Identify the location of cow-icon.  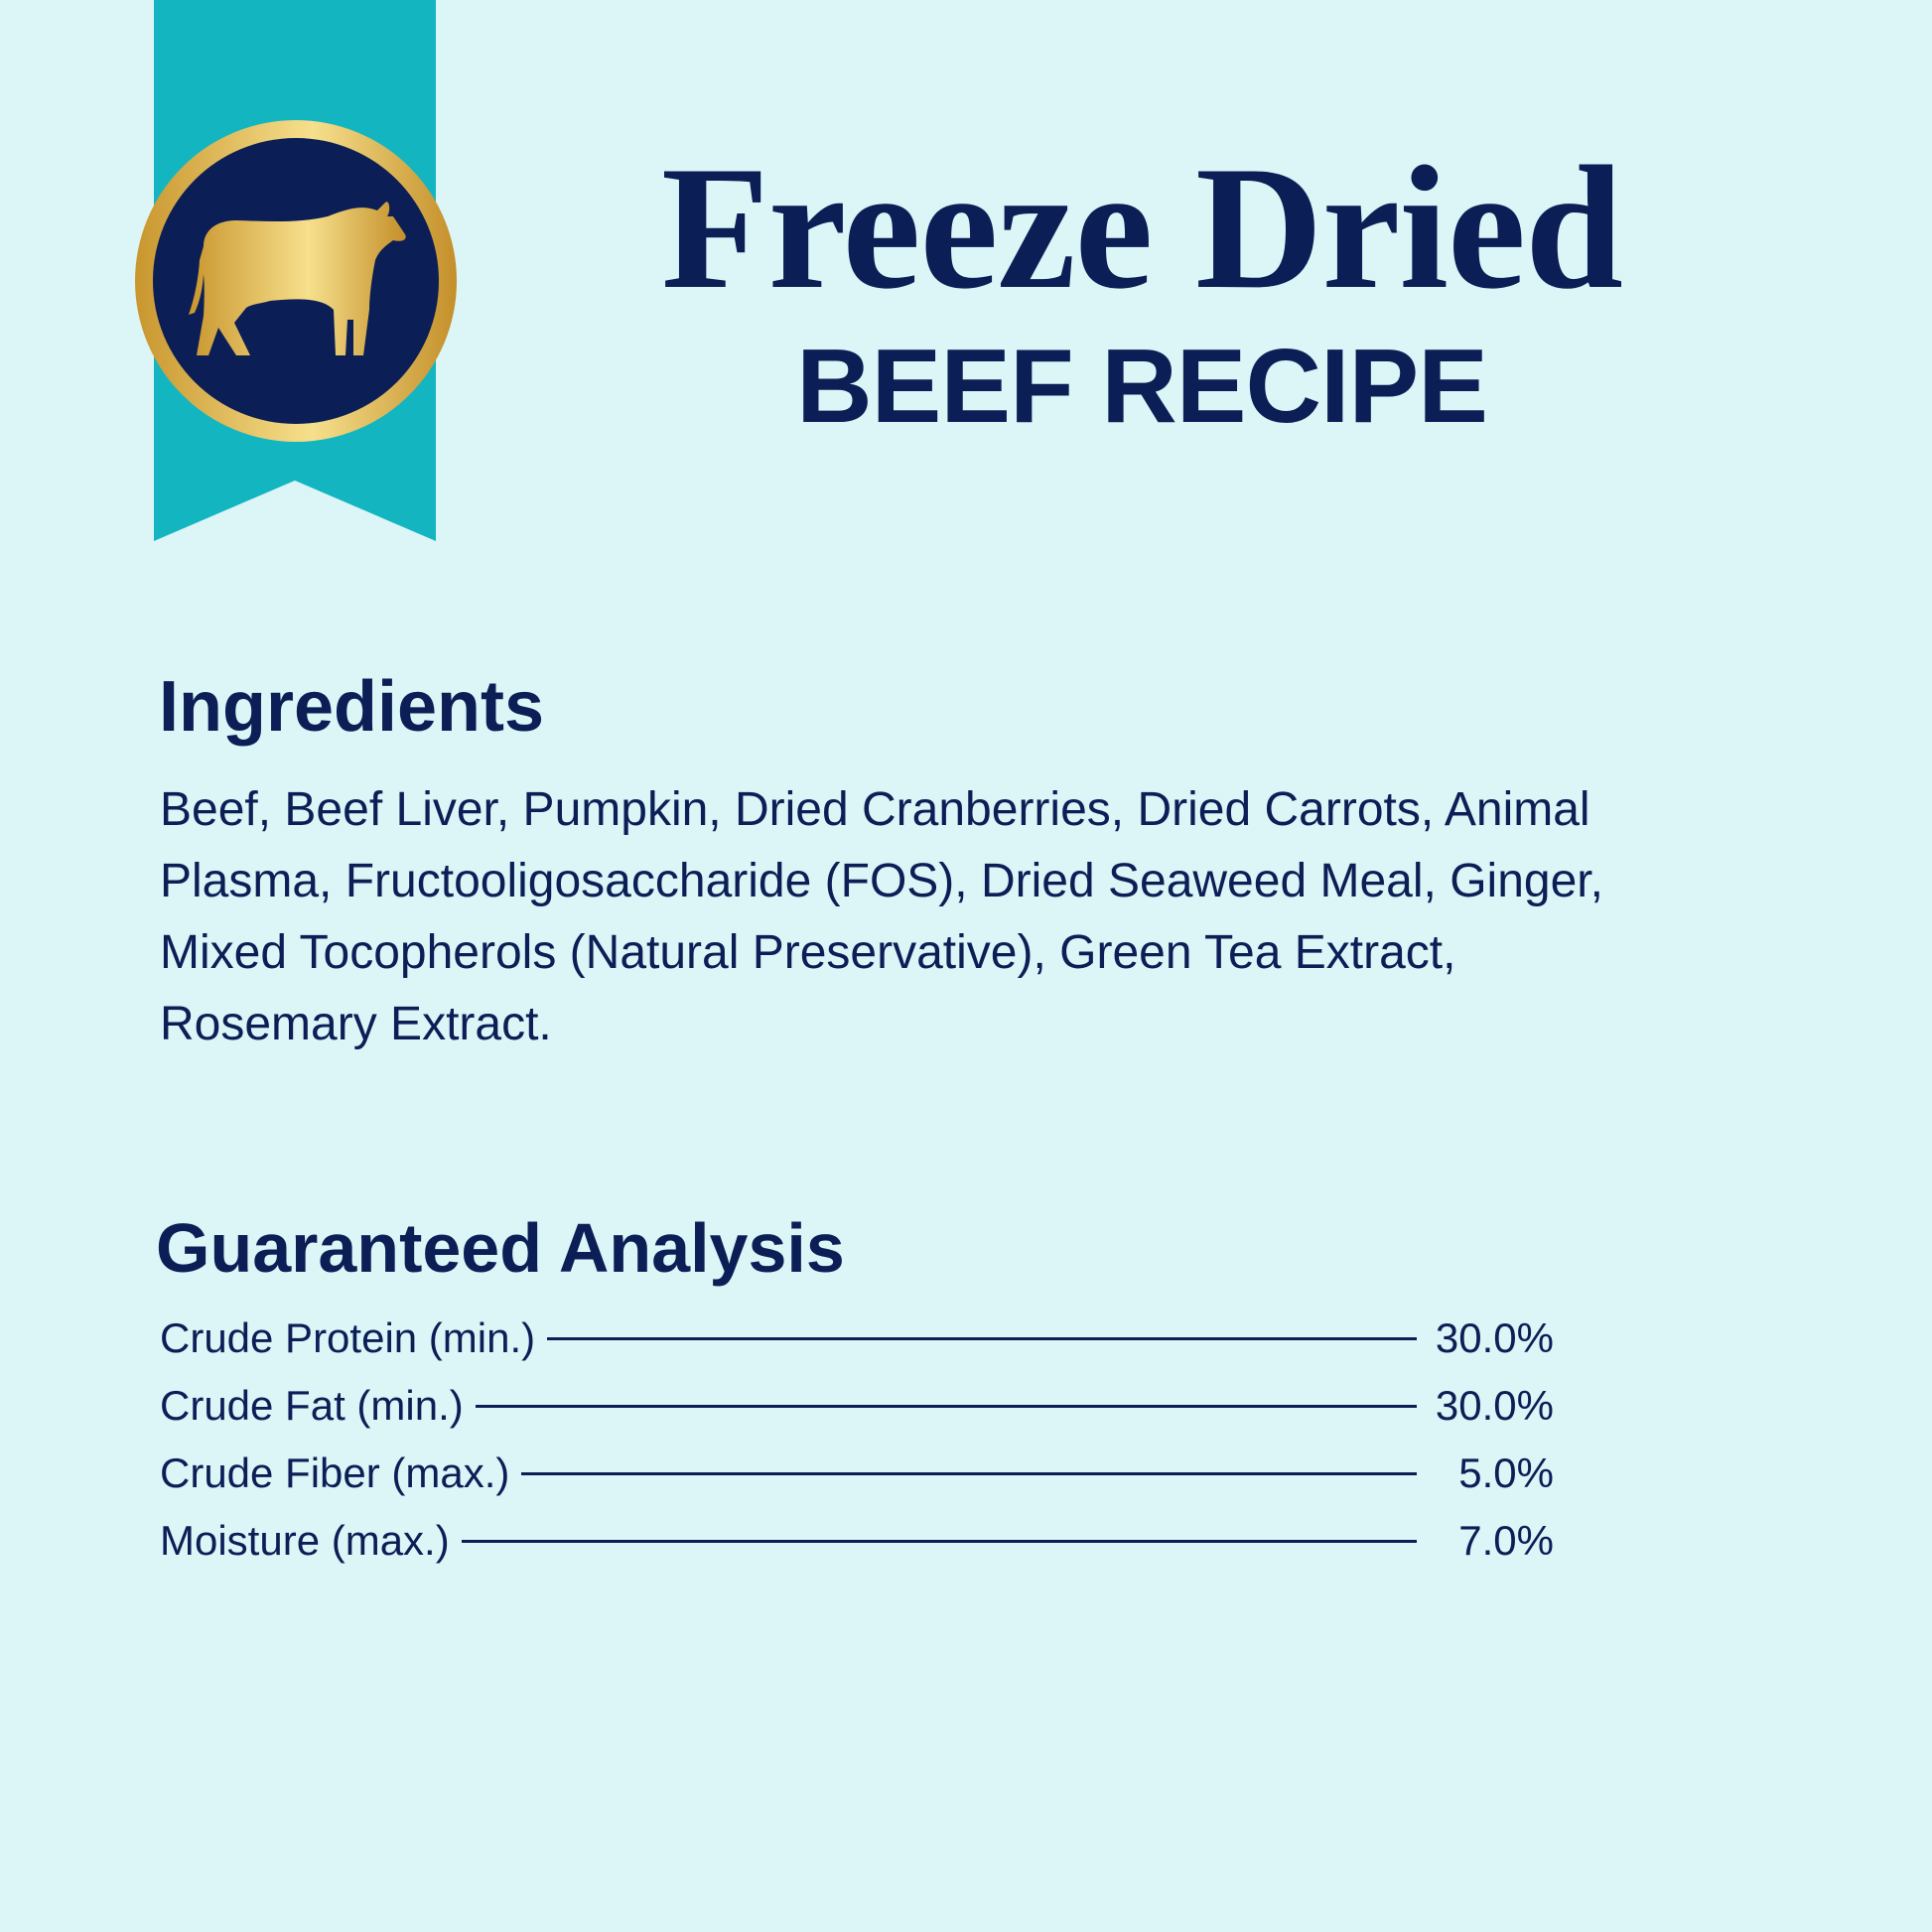
(298, 278).